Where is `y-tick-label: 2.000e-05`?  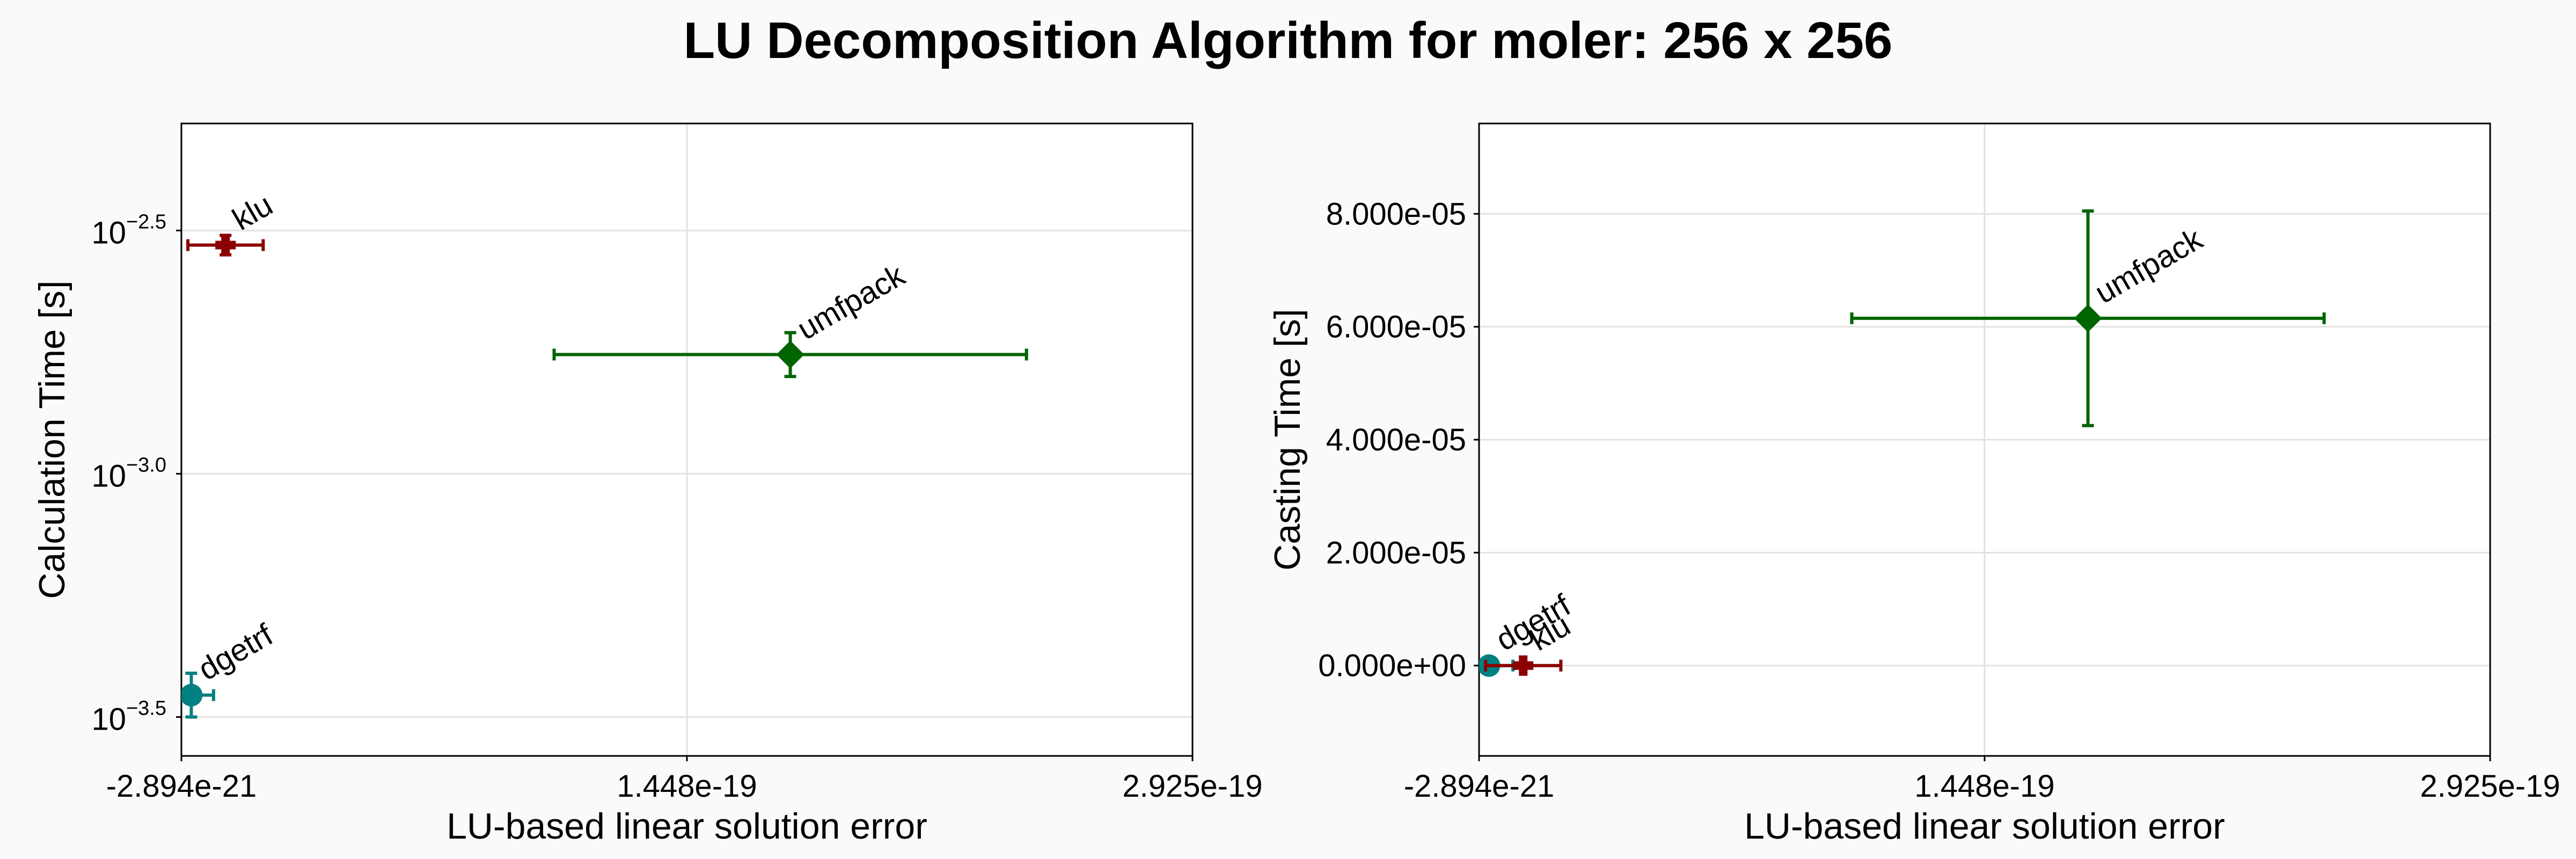 y-tick-label: 2.000e-05 is located at coordinates (1396, 552).